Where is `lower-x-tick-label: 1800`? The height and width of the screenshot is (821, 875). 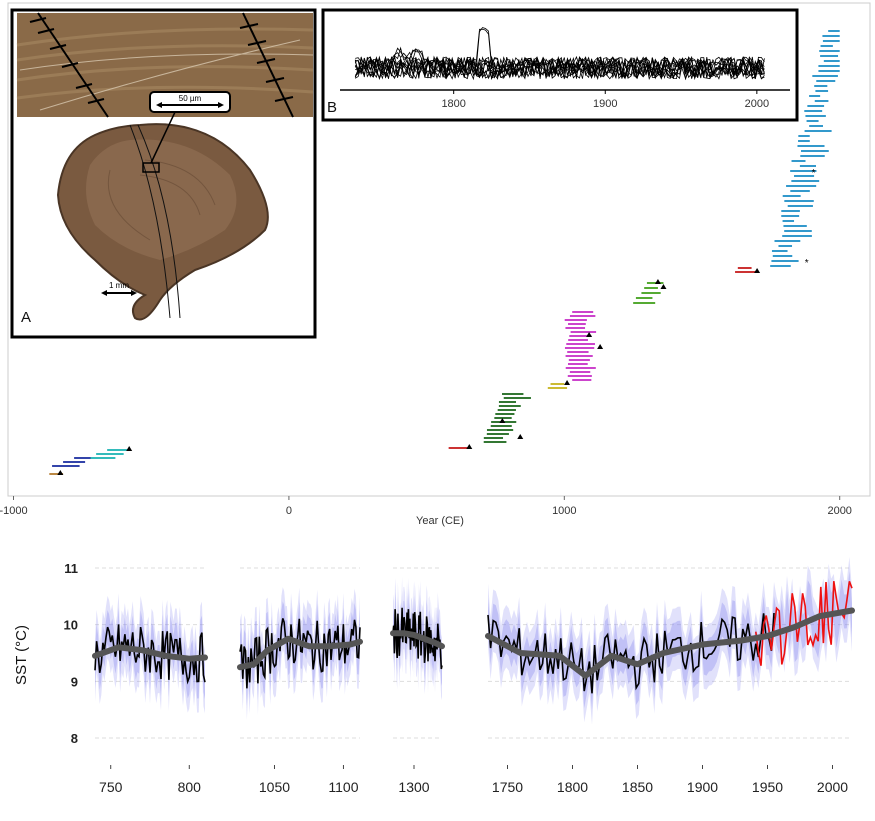
lower-x-tick-label: 1800 is located at coordinates (572, 787).